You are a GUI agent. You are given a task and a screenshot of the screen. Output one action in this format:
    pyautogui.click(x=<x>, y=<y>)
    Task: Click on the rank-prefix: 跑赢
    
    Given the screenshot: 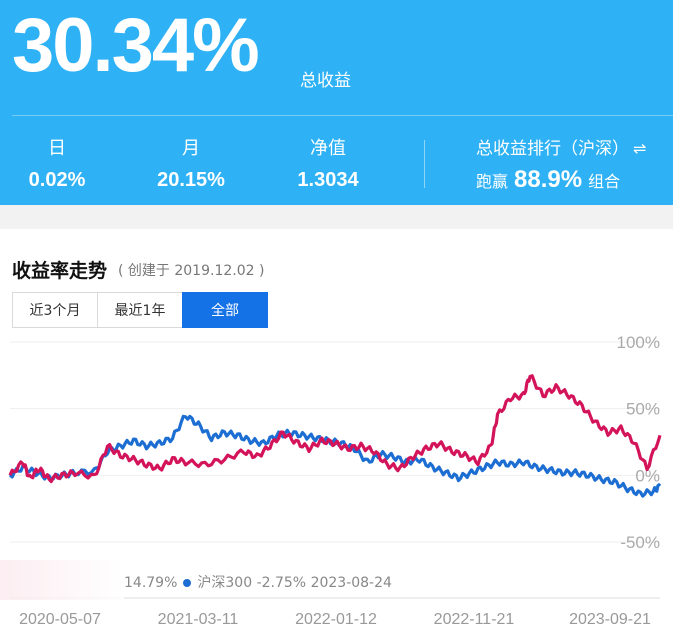 What is the action you would take?
    pyautogui.click(x=492, y=181)
    